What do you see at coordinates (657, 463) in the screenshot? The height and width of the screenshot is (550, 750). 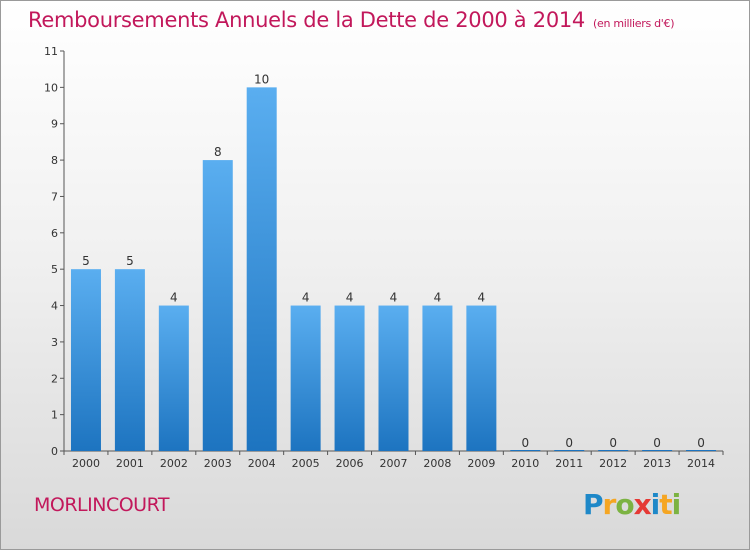 I see `x-tick-label: 2013` at bounding box center [657, 463].